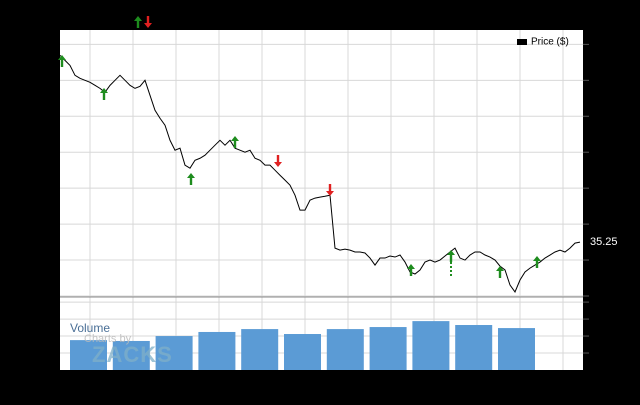 Image resolution: width=640 pixels, height=405 pixels. Describe the element at coordinates (108, 339) in the screenshot. I see `watermark-caption: Charts by` at that location.